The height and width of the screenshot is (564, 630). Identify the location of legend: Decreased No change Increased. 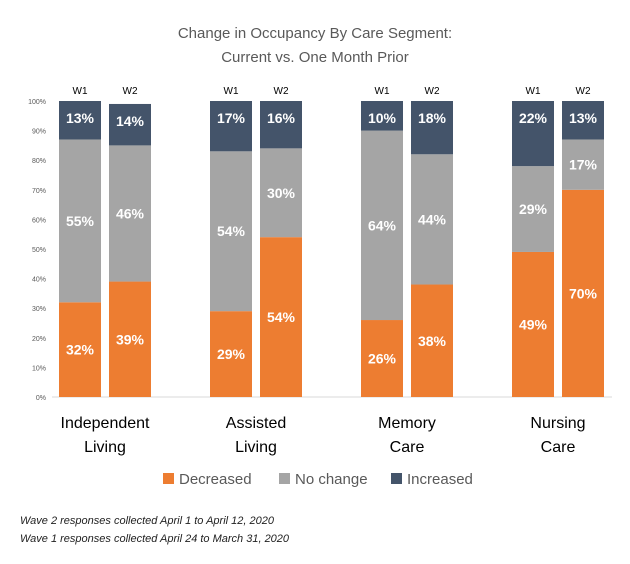
(318, 479).